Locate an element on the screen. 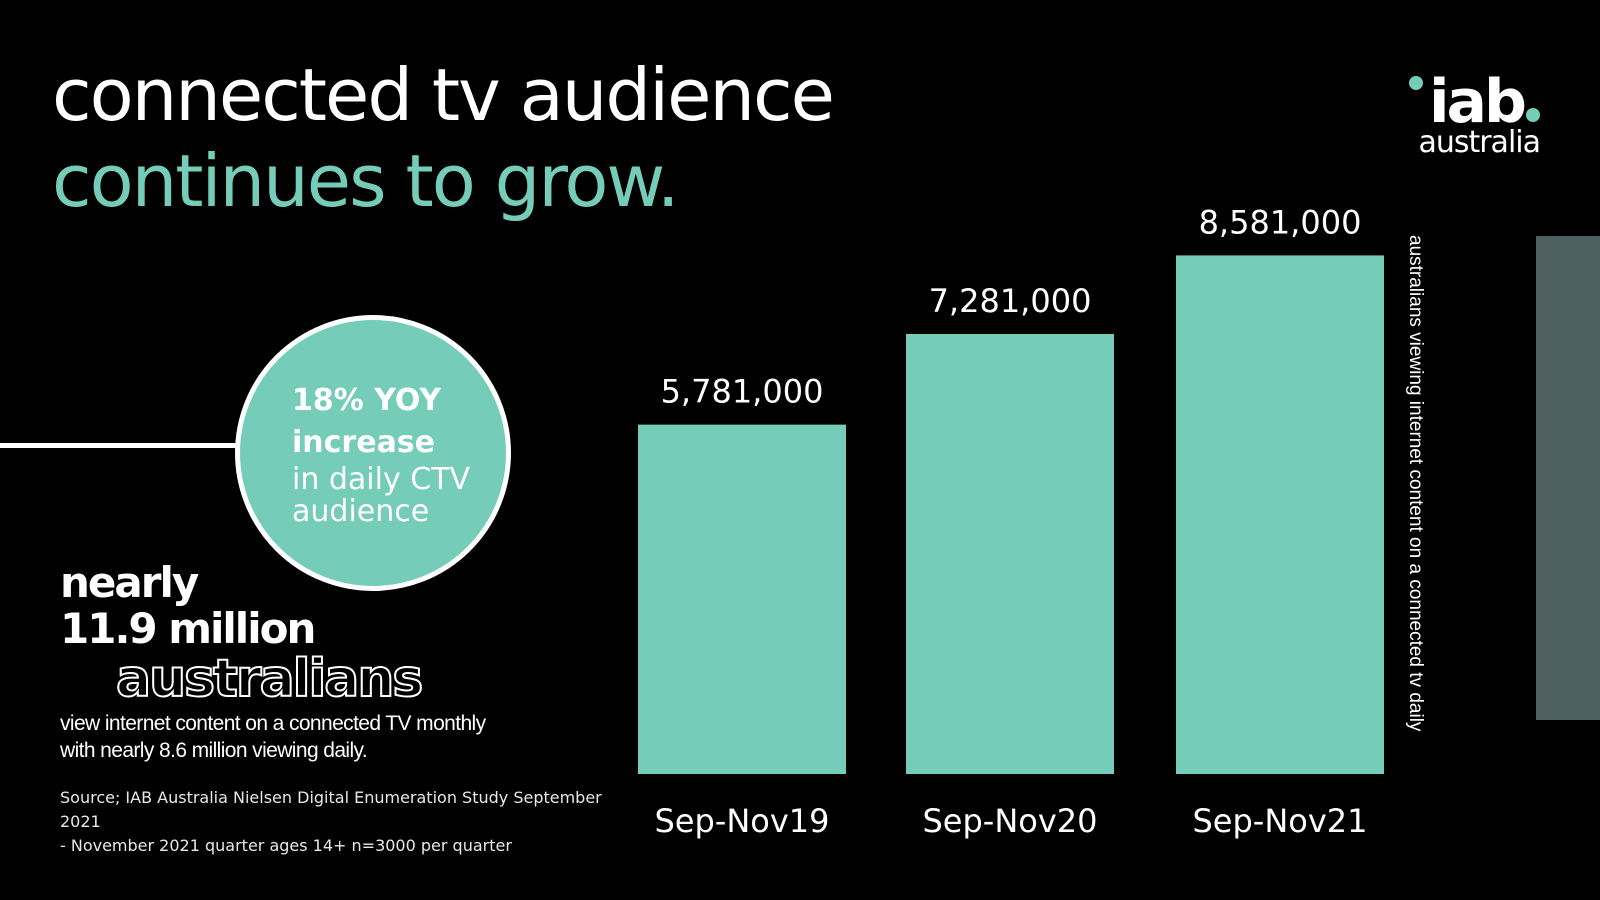 The height and width of the screenshot is (900, 1600). yoy-desc-1: in daily CTV is located at coordinates (381, 479).